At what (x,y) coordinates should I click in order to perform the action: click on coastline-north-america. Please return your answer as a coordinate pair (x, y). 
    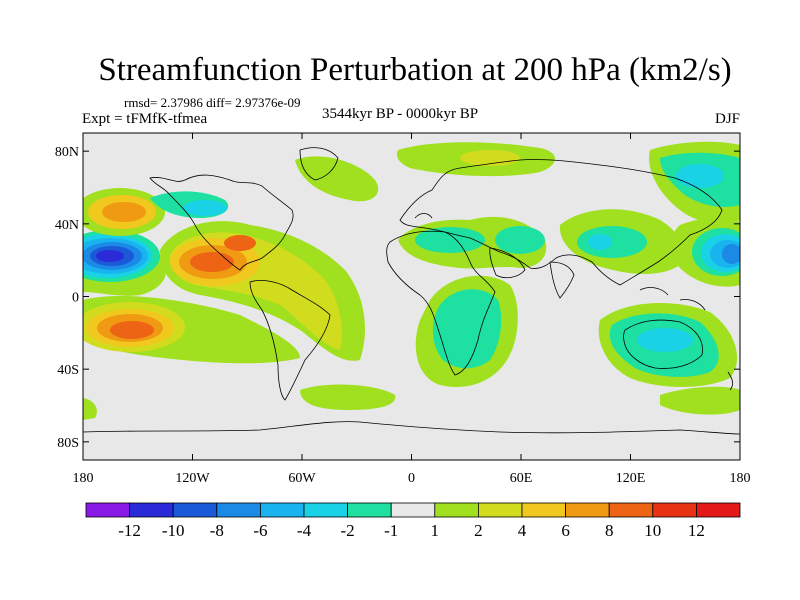
    Looking at the image, I should click on (221, 222).